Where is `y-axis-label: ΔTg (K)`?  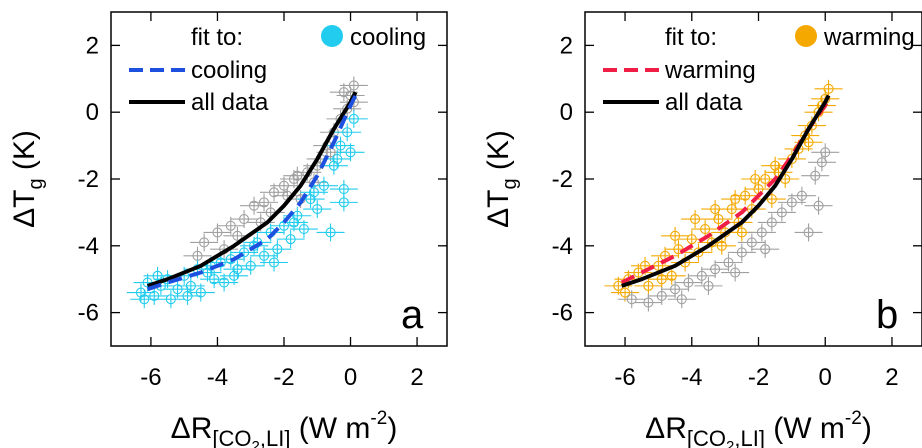
y-axis-label: ΔTg (K) is located at coordinates (27, 179).